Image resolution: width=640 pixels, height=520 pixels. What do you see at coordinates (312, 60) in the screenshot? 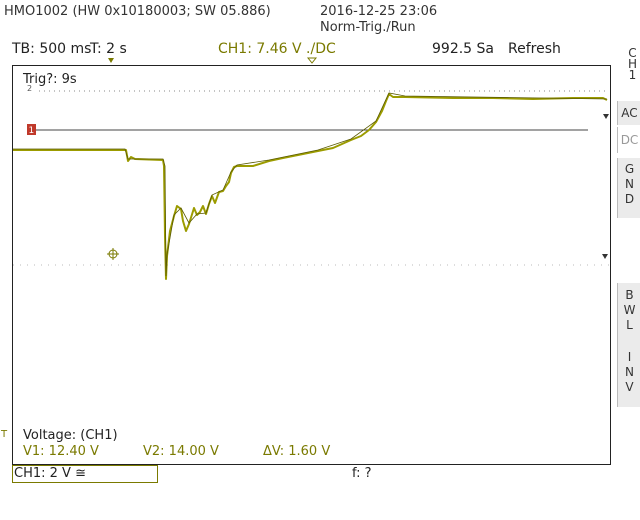
I see `center-marker` at bounding box center [312, 60].